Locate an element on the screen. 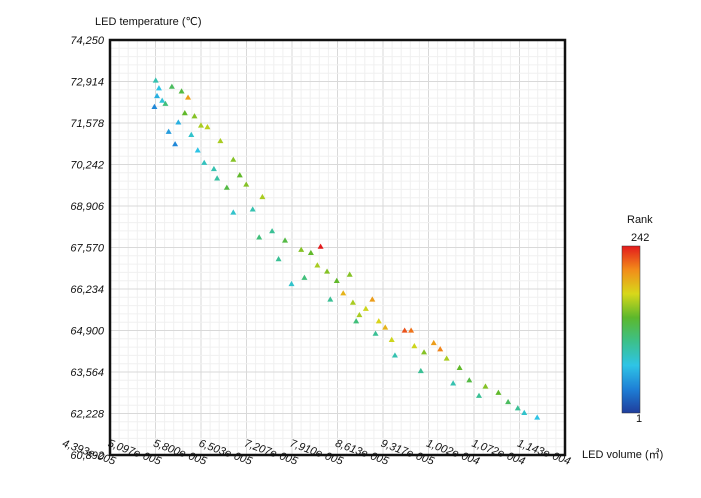  y-axis-label: LED temperature (℃) is located at coordinates (148, 22).